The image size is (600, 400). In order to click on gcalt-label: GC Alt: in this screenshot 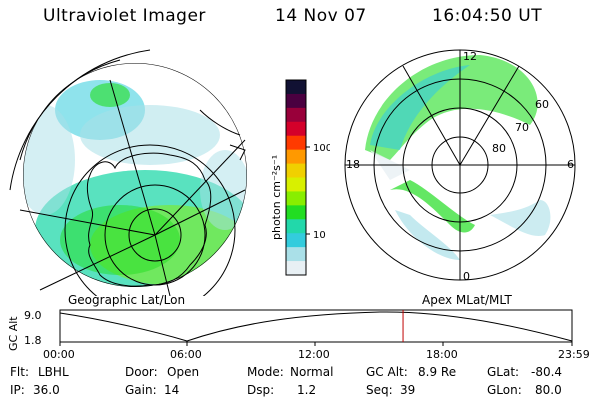, I will do `click(387, 372)`.